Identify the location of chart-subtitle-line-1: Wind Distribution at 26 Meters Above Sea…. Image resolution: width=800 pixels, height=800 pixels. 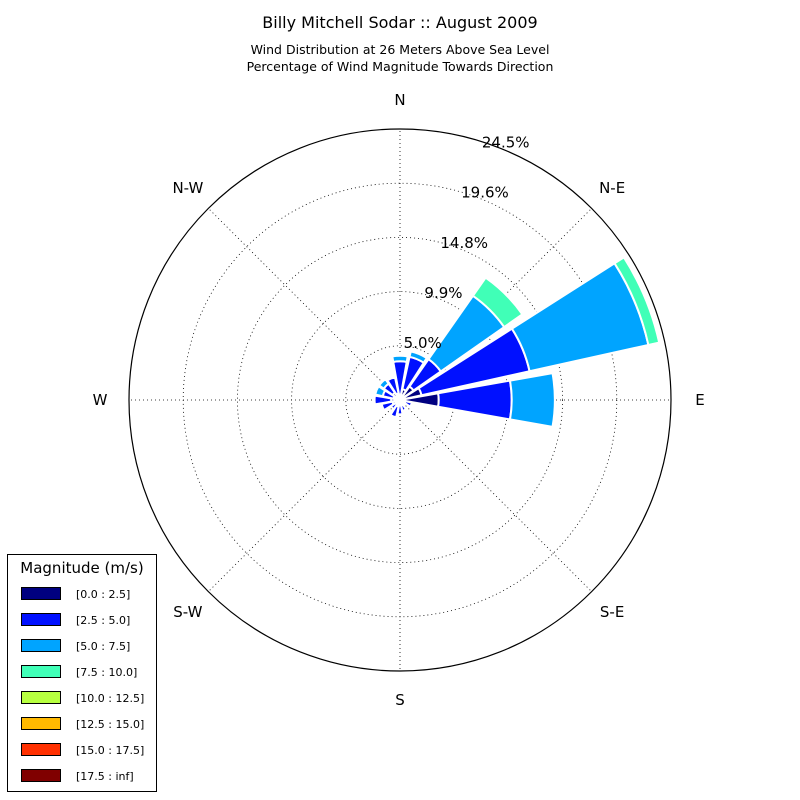
(400, 49).